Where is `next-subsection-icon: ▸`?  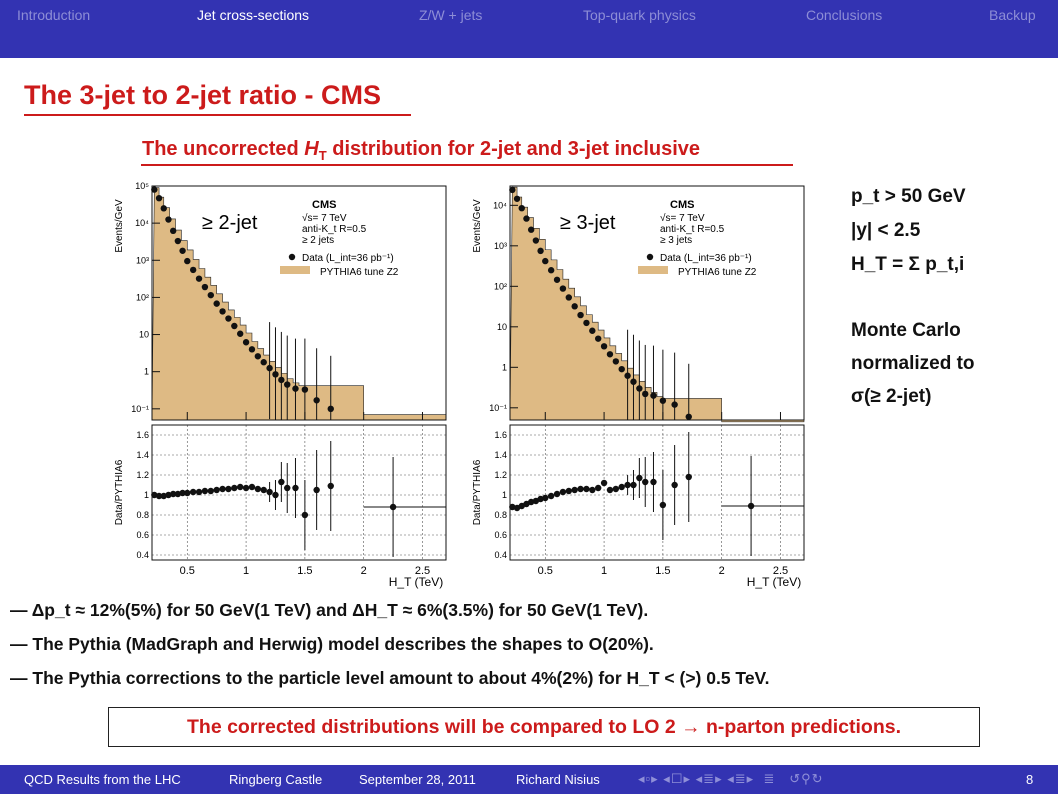
next-subsection-icon: ▸ is located at coordinates (687, 778).